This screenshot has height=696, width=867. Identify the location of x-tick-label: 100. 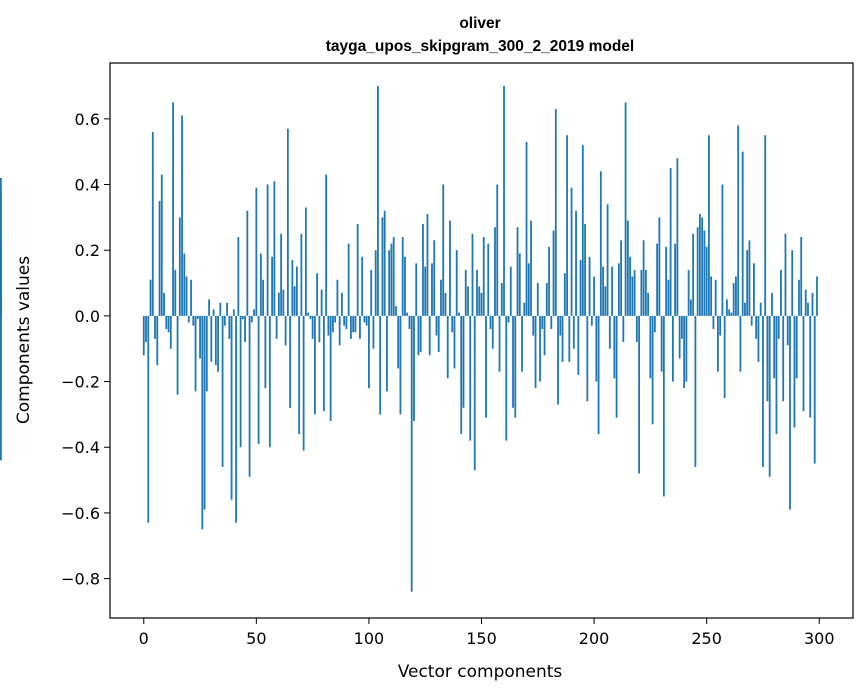
(369, 638).